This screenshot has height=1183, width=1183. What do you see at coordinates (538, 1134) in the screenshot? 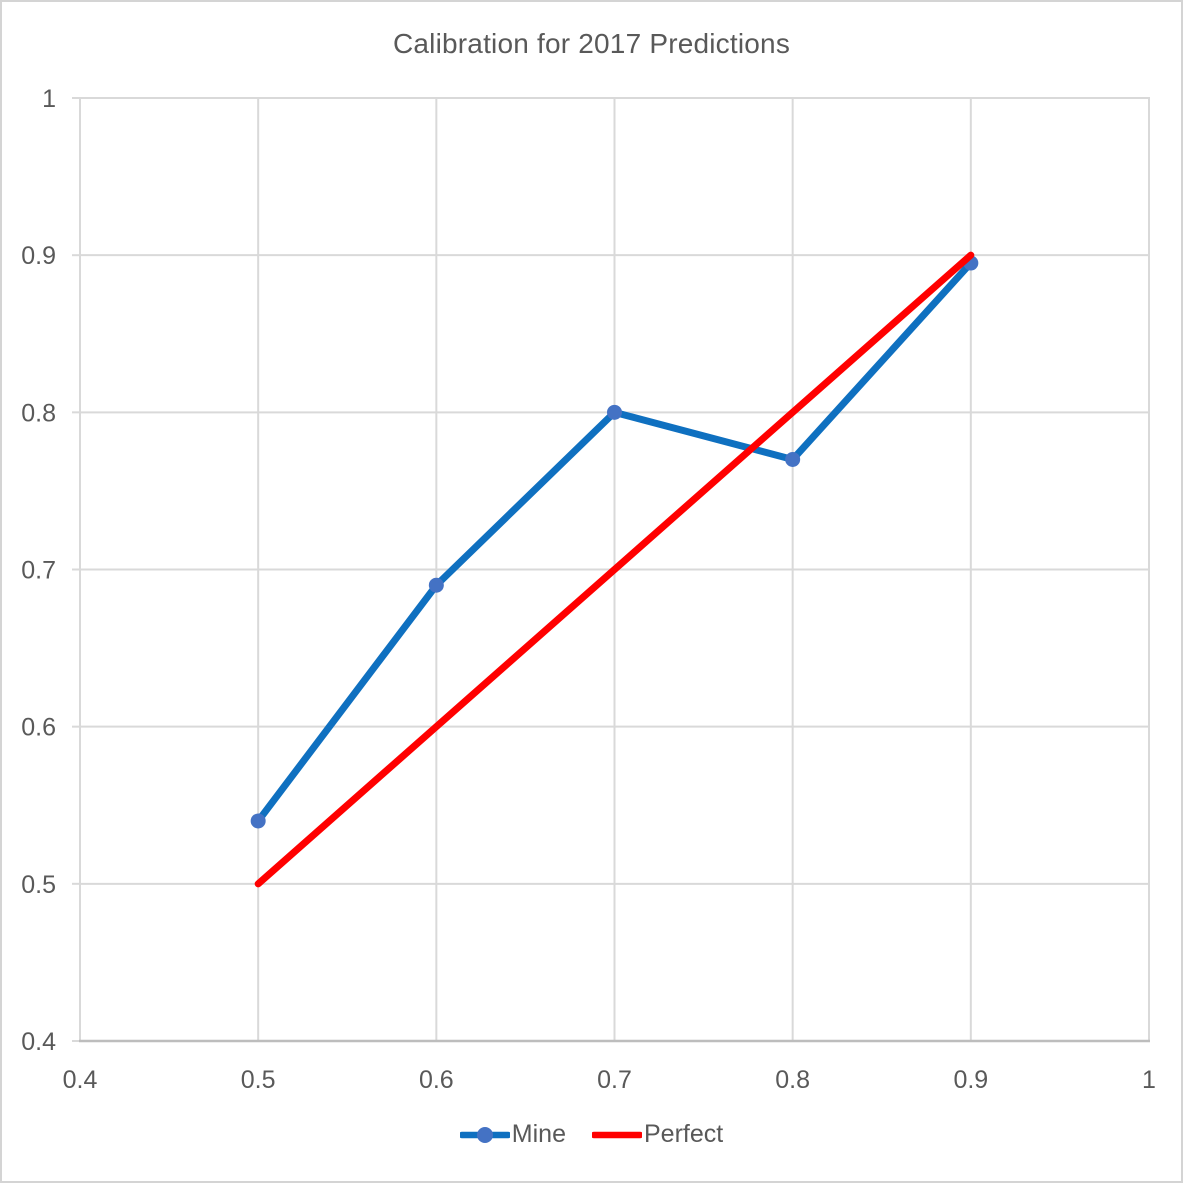
I see `legend-label-mine: Mine` at bounding box center [538, 1134].